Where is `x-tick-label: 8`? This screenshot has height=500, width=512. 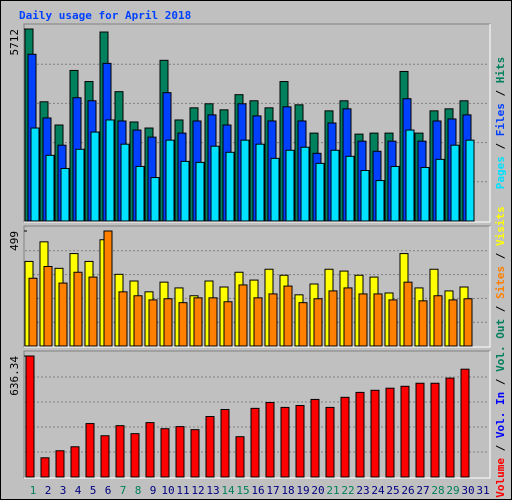
x-tick-label: 8 is located at coordinates (138, 490).